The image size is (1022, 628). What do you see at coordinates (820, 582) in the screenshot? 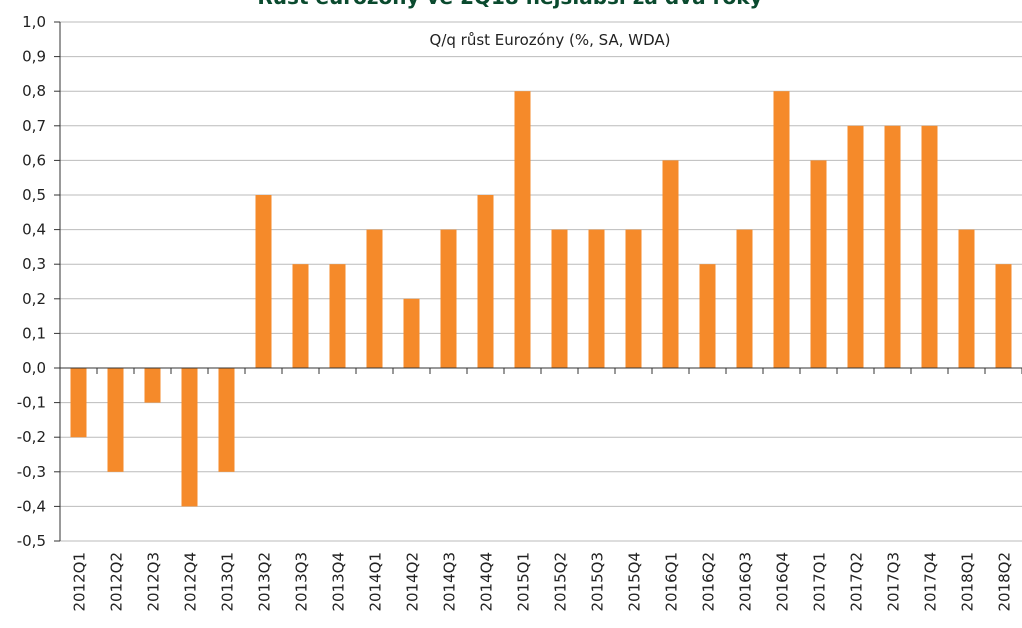
I see `x-tick-label: 2017Q1` at bounding box center [820, 582].